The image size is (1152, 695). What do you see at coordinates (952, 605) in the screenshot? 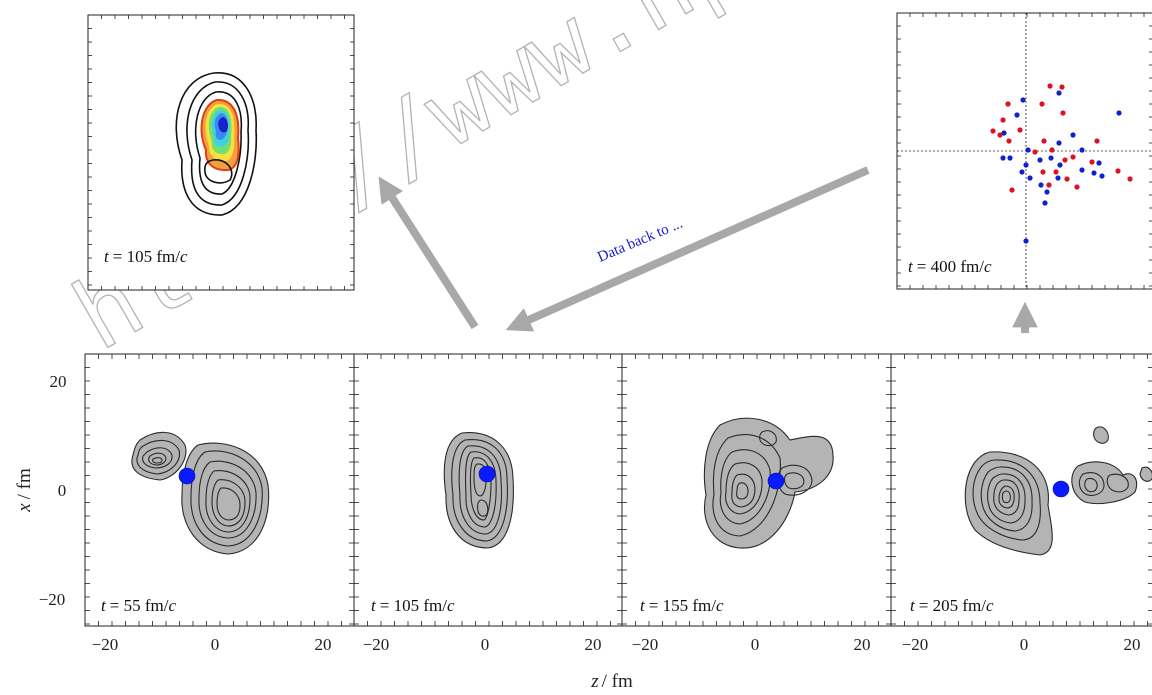
I see `panel-4-time-label: t = 205 fm/c` at bounding box center [952, 605].